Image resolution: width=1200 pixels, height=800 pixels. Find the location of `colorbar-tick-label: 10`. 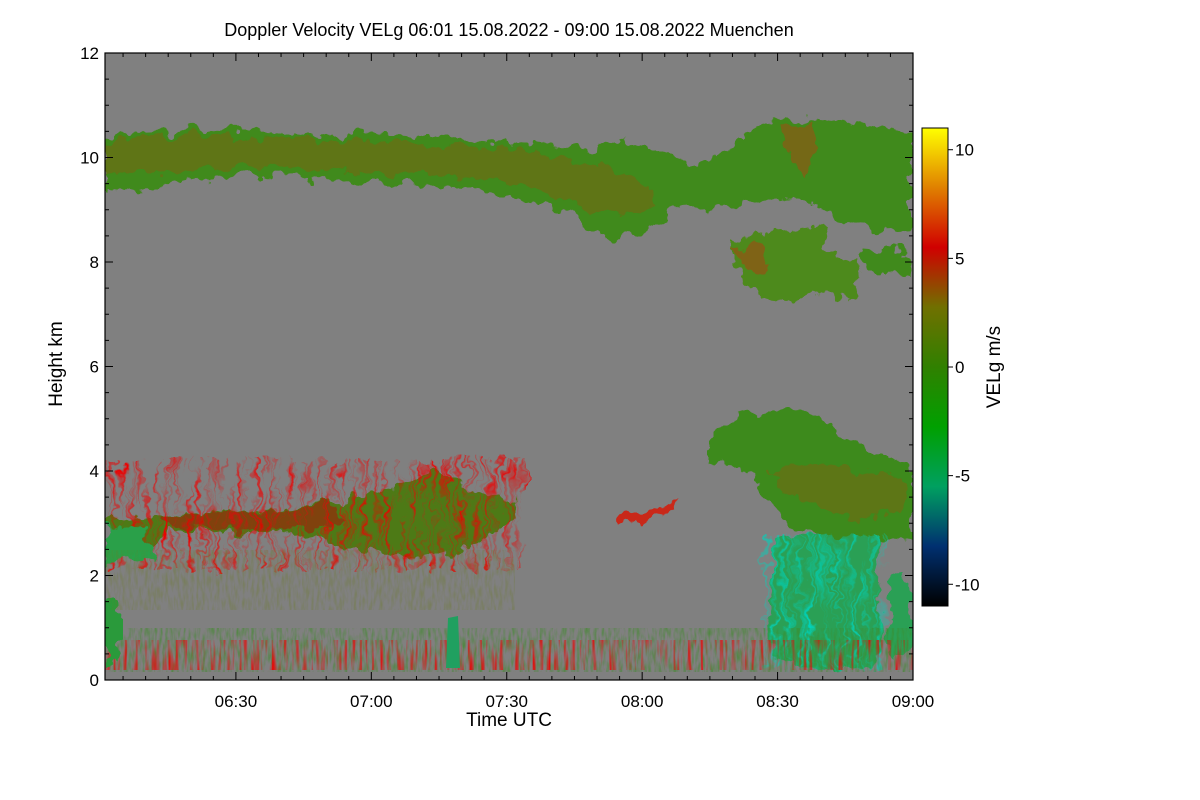

colorbar-tick-label: 10 is located at coordinates (964, 150).